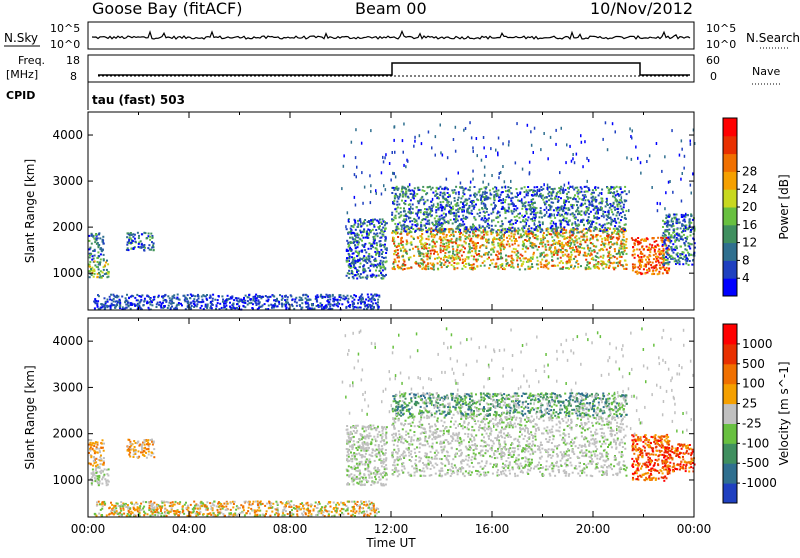 This screenshot has height=558, width=800. I want to click on noise-right-tick-top: 10^5, so click(721, 28).